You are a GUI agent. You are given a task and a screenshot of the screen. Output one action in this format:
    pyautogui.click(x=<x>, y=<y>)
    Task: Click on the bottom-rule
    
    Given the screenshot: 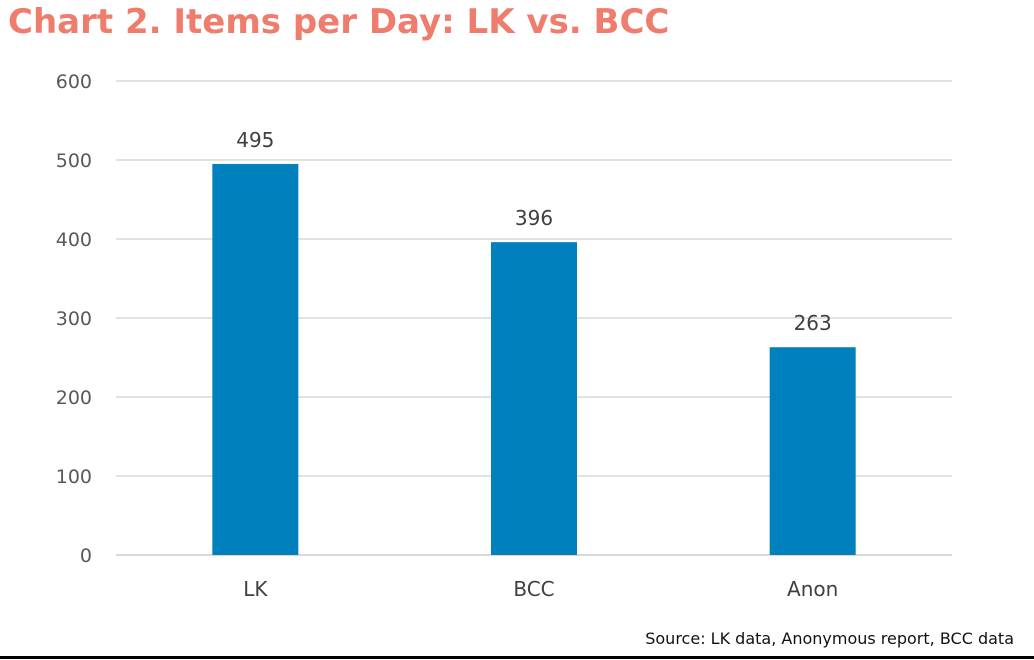 What is the action you would take?
    pyautogui.click(x=517, y=657)
    